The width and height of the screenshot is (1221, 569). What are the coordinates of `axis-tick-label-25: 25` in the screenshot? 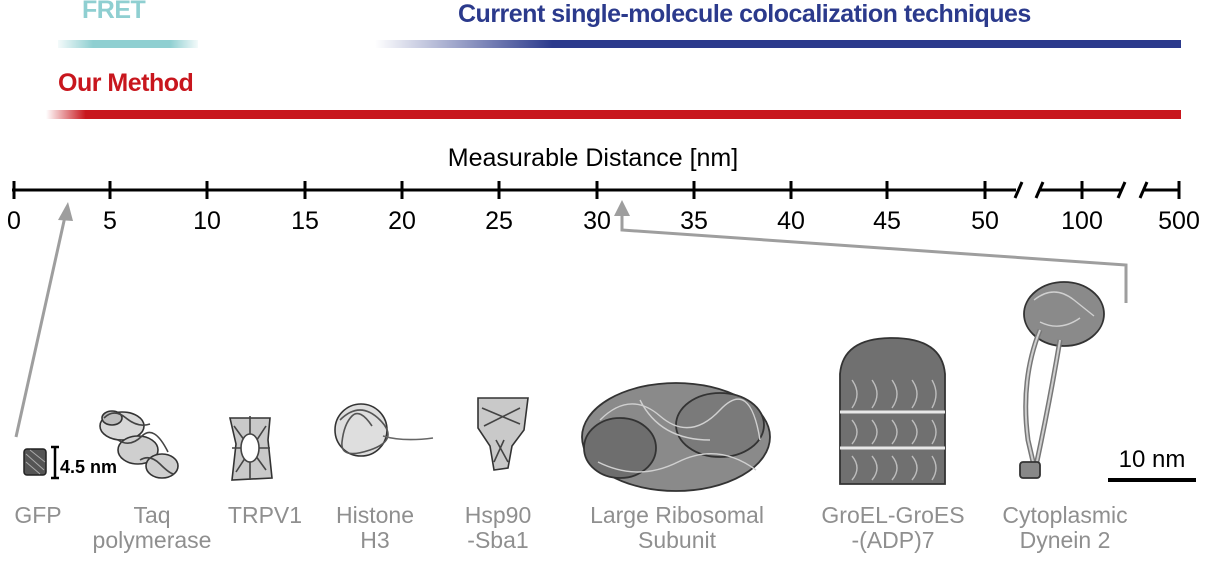 It's located at (499, 221).